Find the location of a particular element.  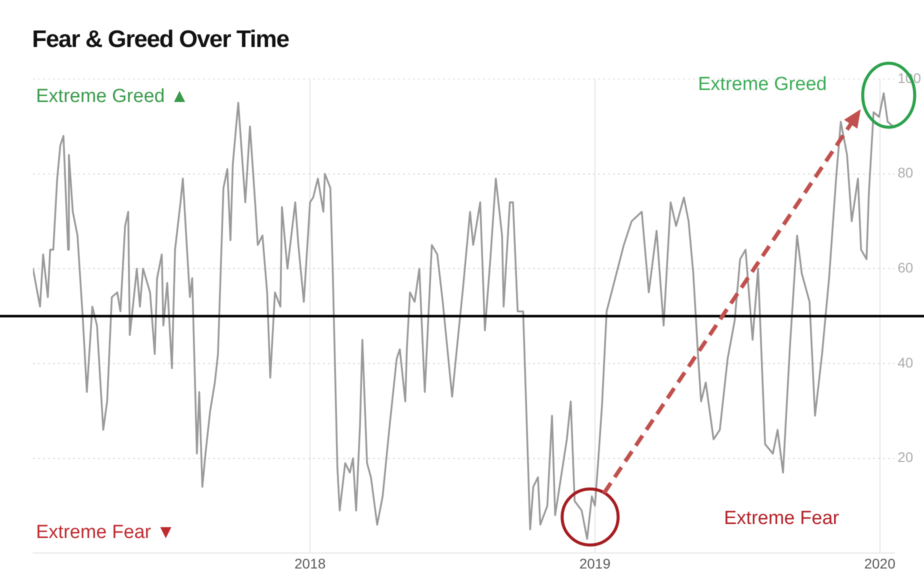

annotation: Extreme Greed is located at coordinates (762, 85).